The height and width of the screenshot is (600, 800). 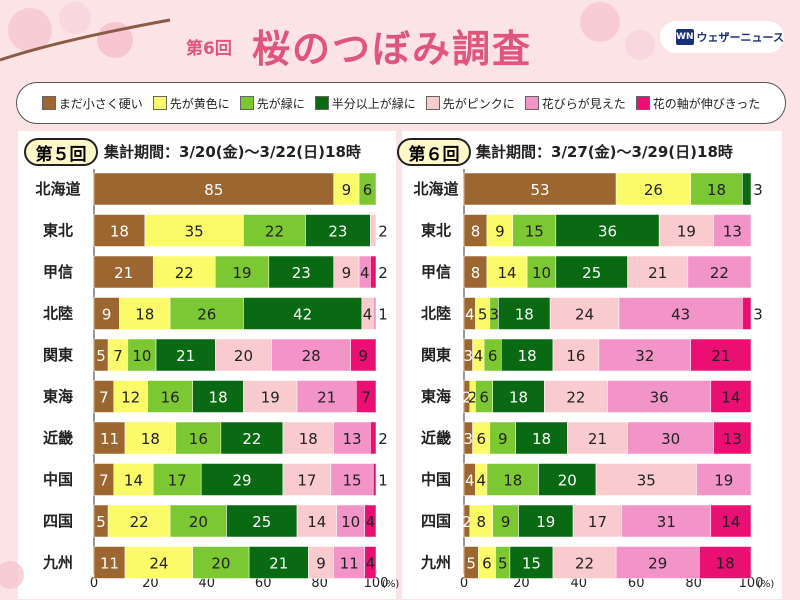 I want to click on data-label: 26, so click(x=206, y=315).